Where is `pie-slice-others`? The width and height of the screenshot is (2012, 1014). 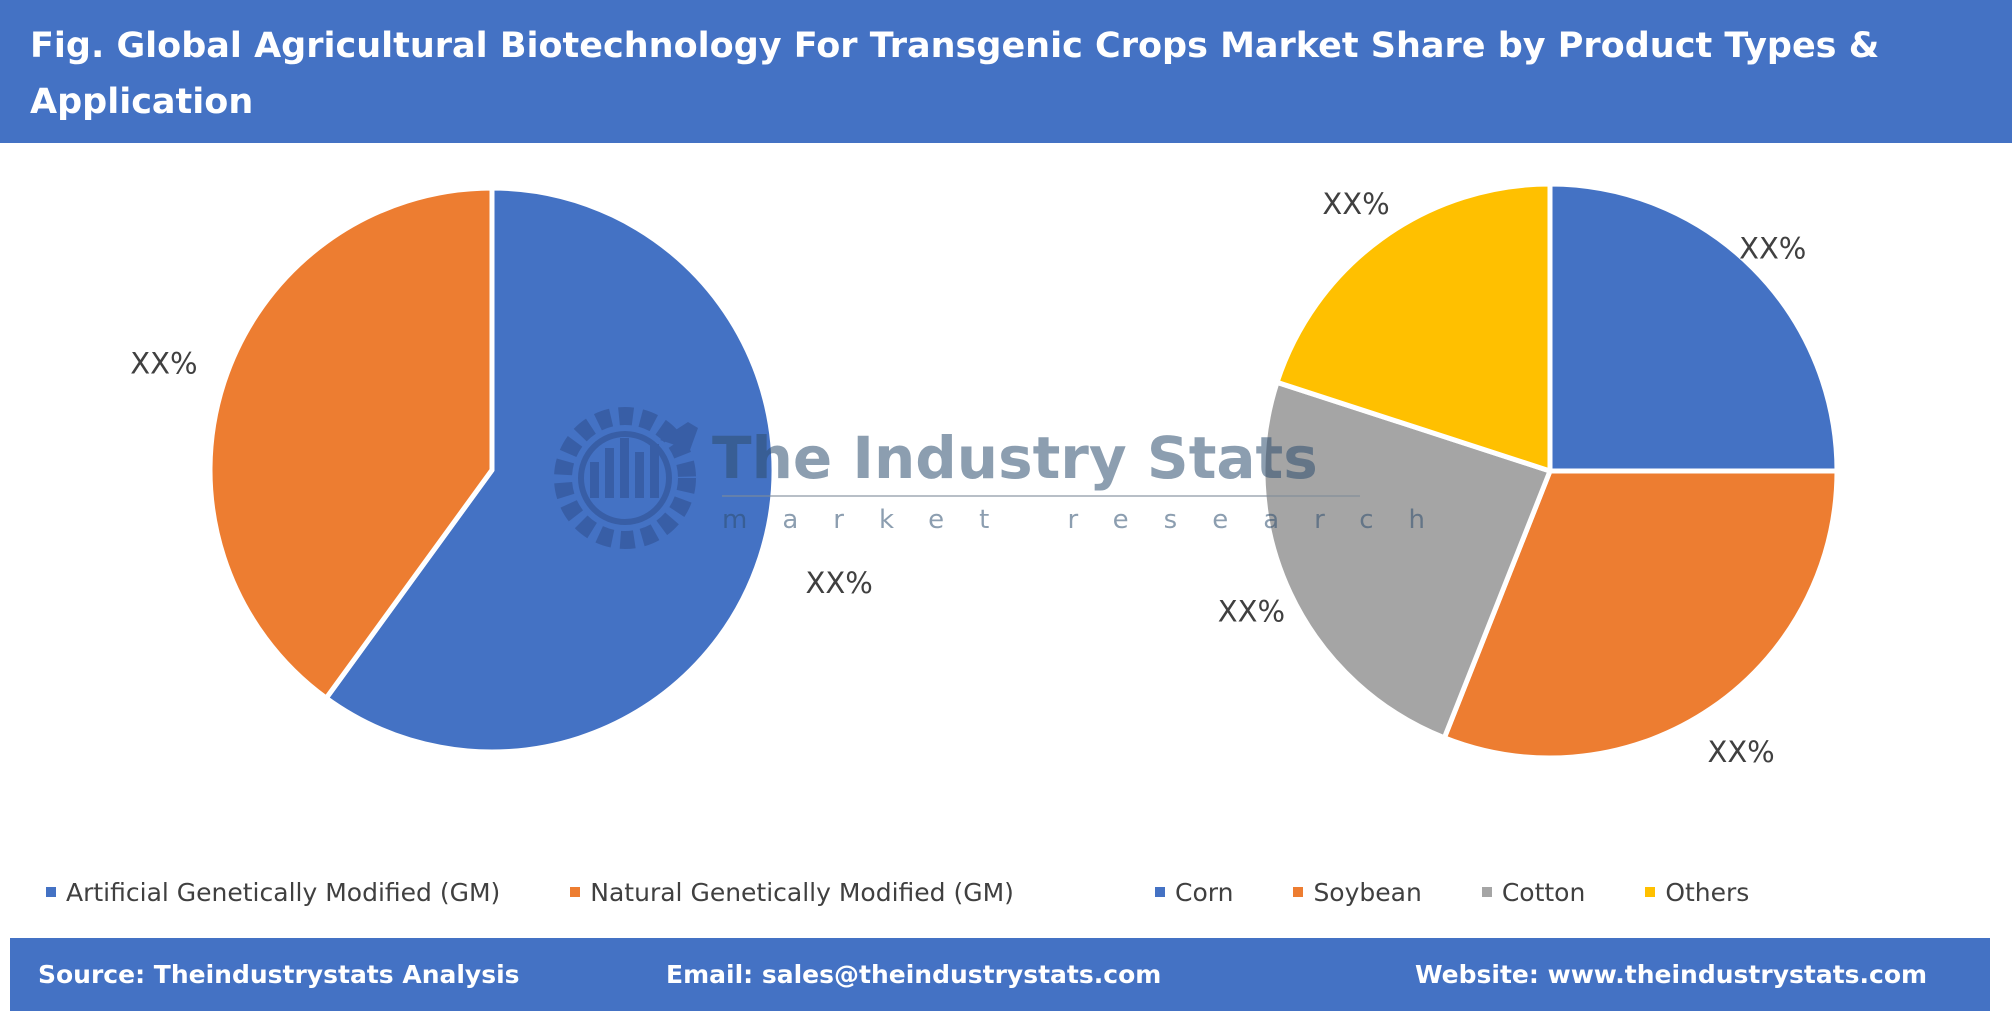 pie-slice-others is located at coordinates (1413, 327).